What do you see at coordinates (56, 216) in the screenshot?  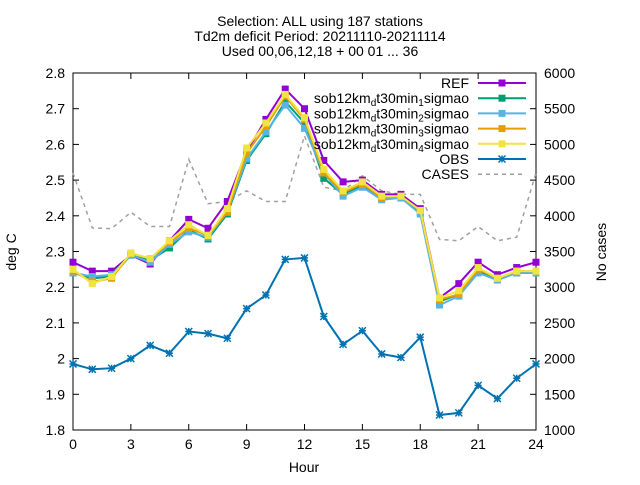 I see `y-tick-label: 2.4` at bounding box center [56, 216].